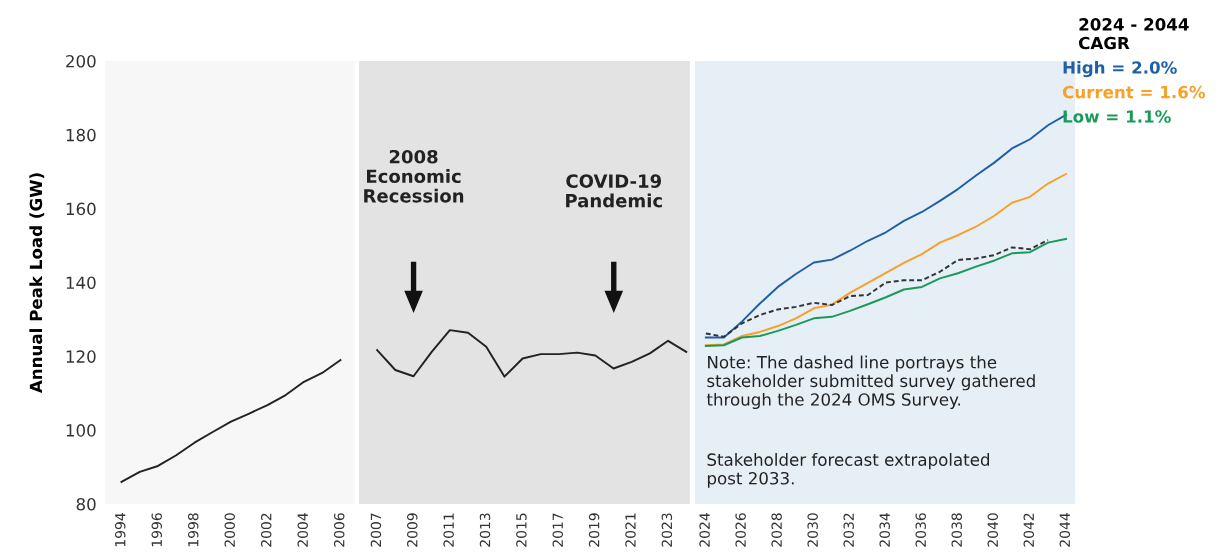 The width and height of the screenshot is (1223, 554). I want to click on y-tick-label: 120, so click(81, 356).